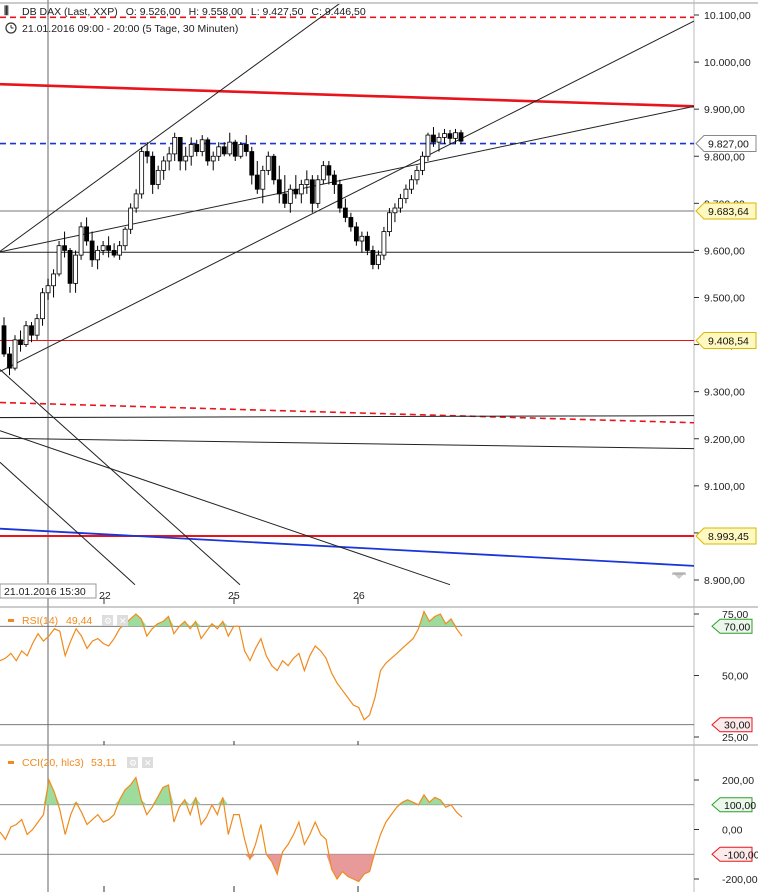 The width and height of the screenshot is (758, 892). I want to click on cci-settings-icon, so click(132, 762).